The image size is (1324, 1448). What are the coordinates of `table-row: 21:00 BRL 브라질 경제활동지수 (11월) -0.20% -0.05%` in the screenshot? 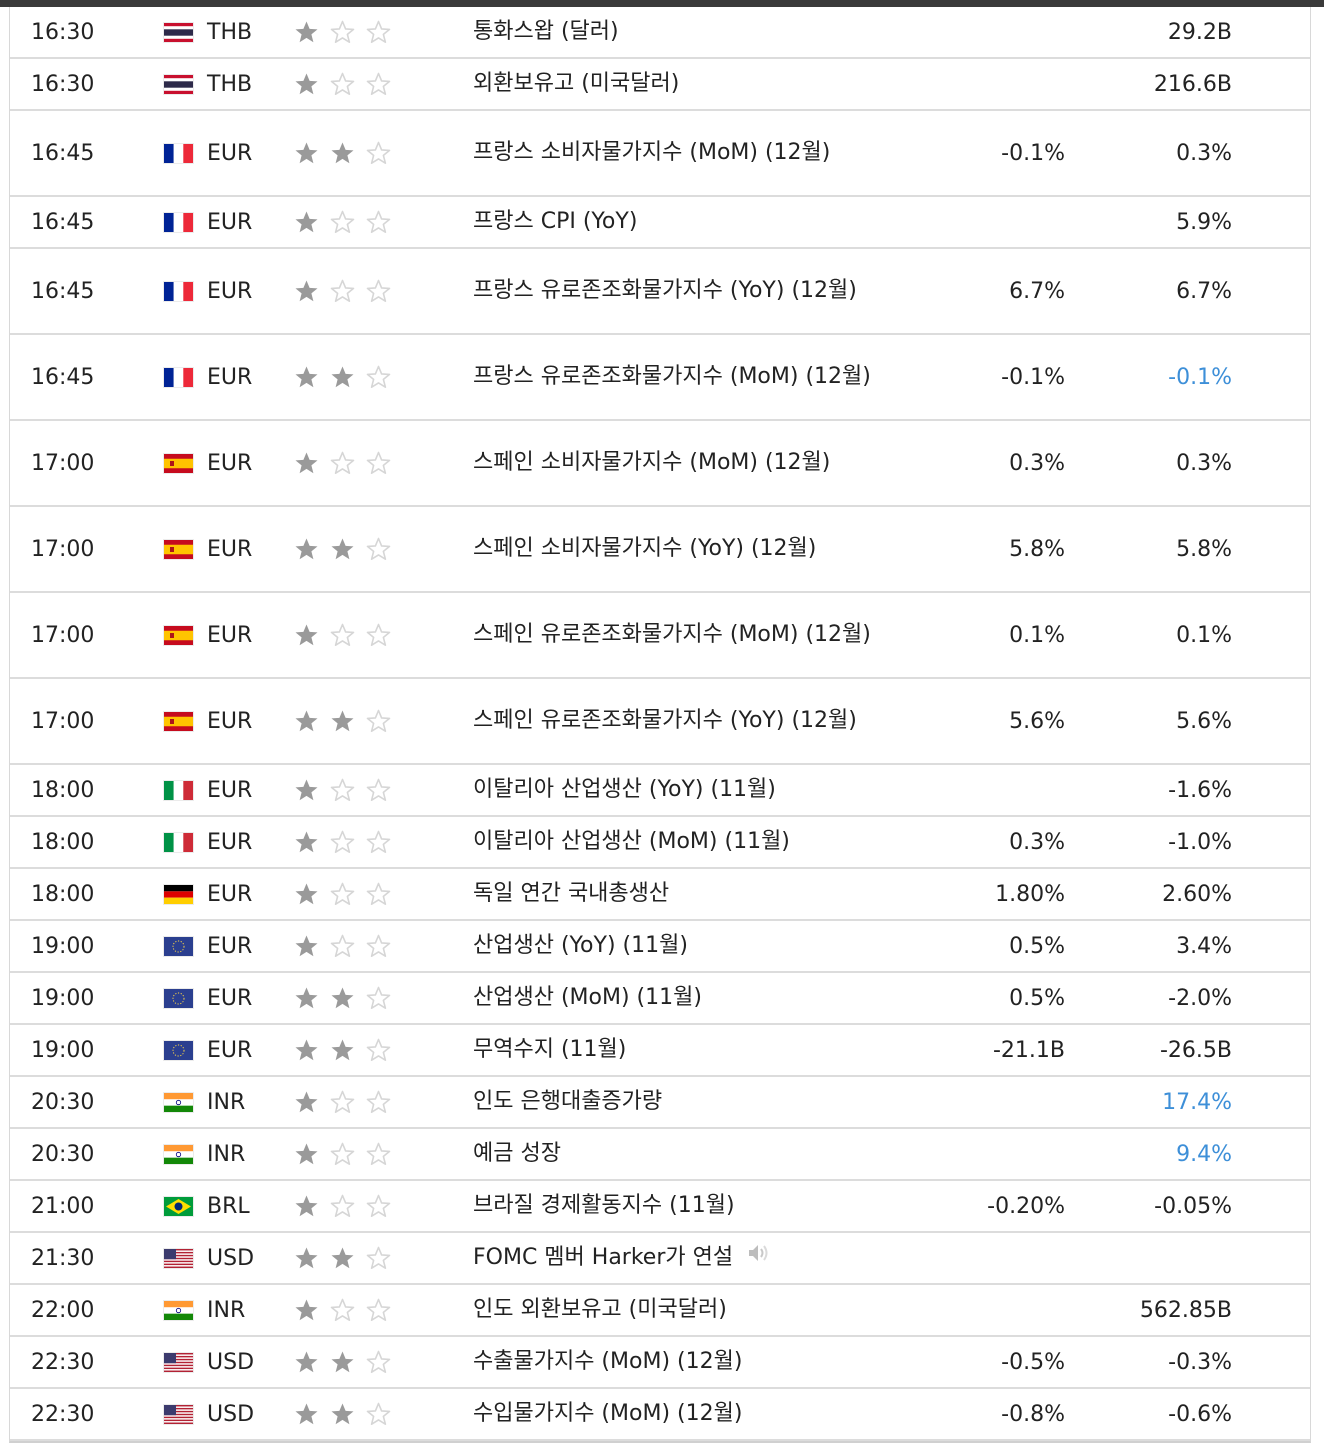 It's located at (660, 1207).